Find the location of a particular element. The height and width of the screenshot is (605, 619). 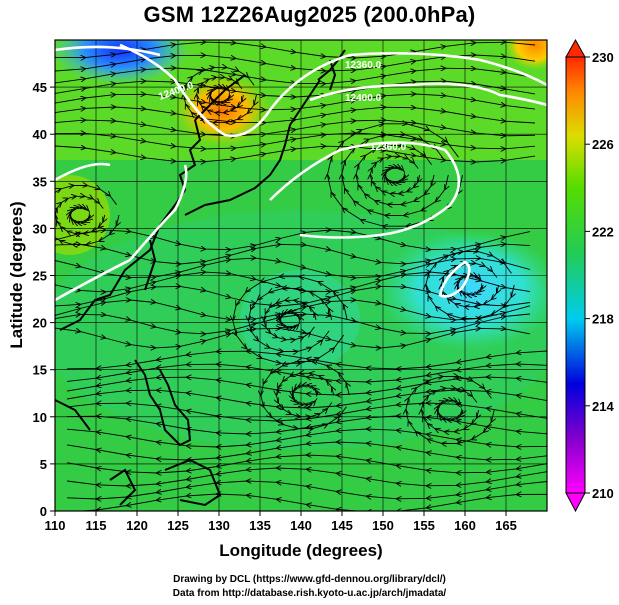

x-tick-label: 130 is located at coordinates (219, 525).